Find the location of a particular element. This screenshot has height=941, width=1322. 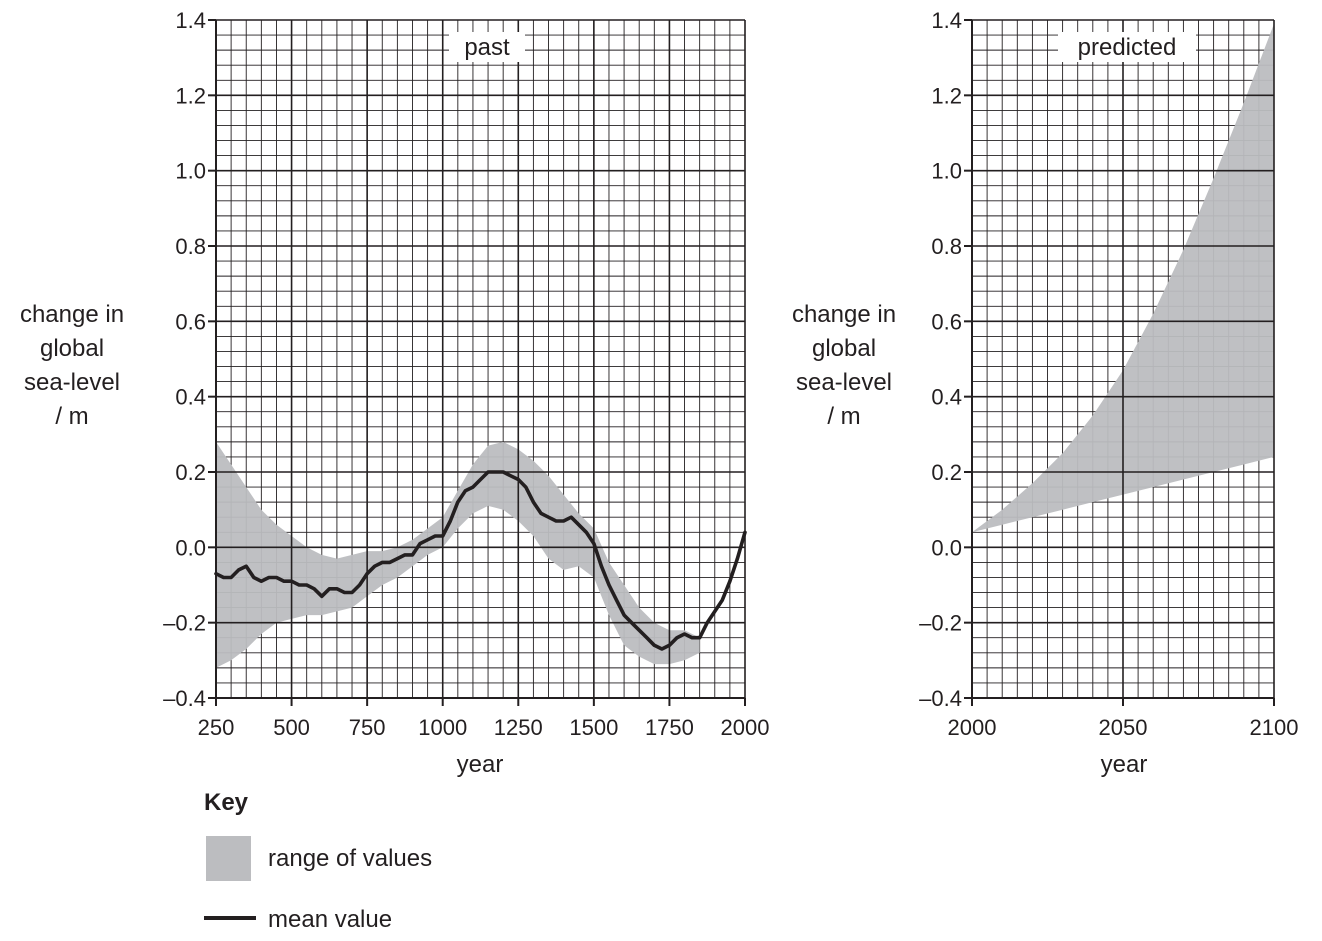

key-range-swatch is located at coordinates (228, 858).